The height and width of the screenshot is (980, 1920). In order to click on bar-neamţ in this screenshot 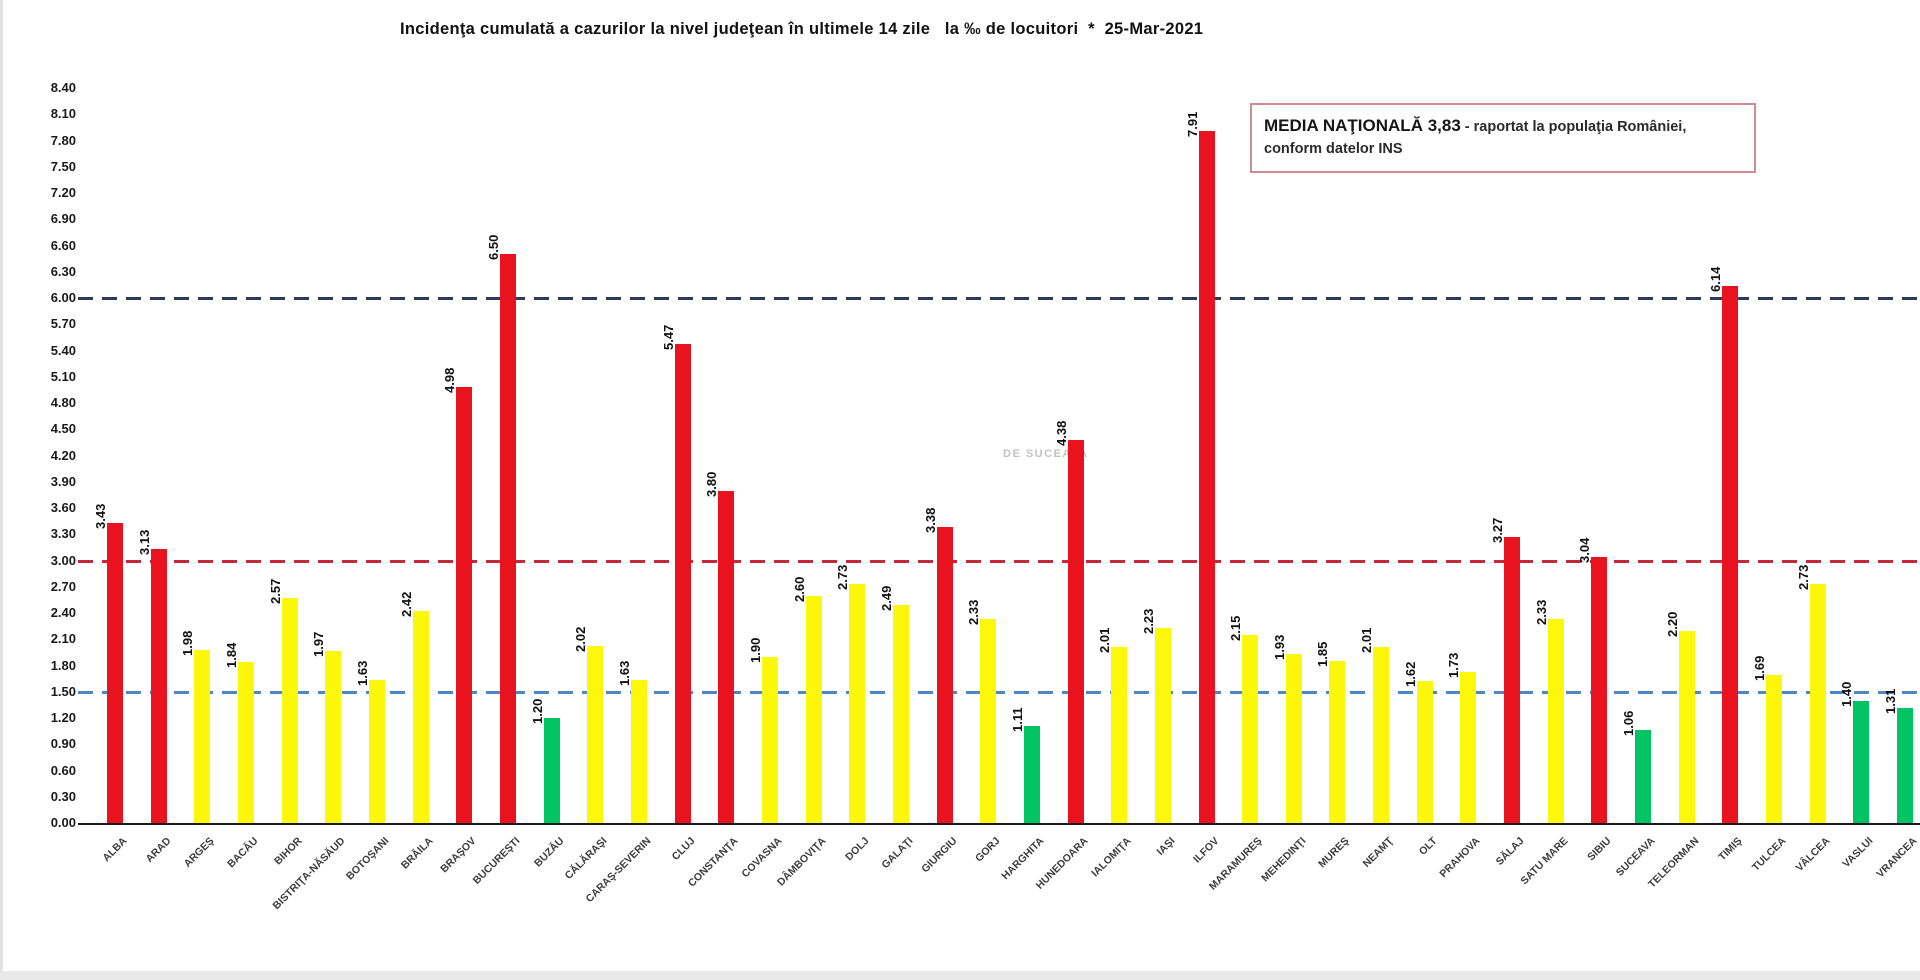, I will do `click(1381, 735)`.